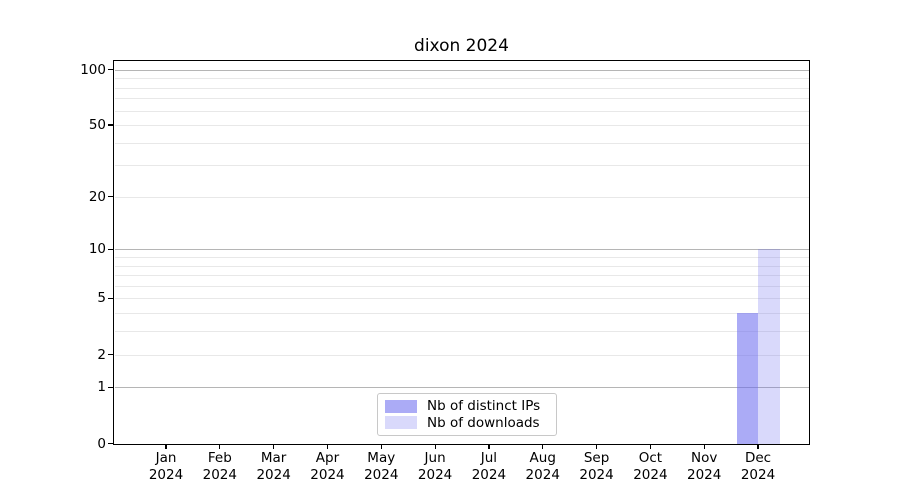 Image resolution: width=900 pixels, height=500 pixels. I want to click on legend: Nb of distinct IPs Nb of downloads, so click(467, 414).